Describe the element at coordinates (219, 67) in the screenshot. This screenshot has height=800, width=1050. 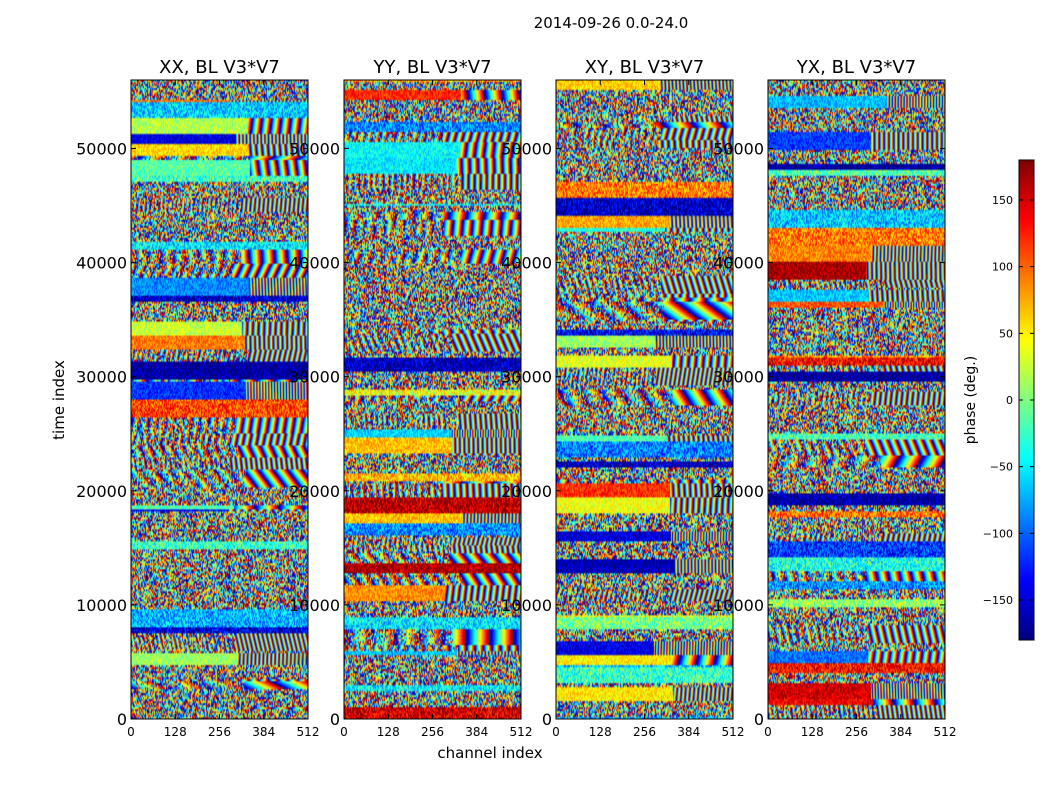
I see `panel-title: XX, BL V3*V7` at that location.